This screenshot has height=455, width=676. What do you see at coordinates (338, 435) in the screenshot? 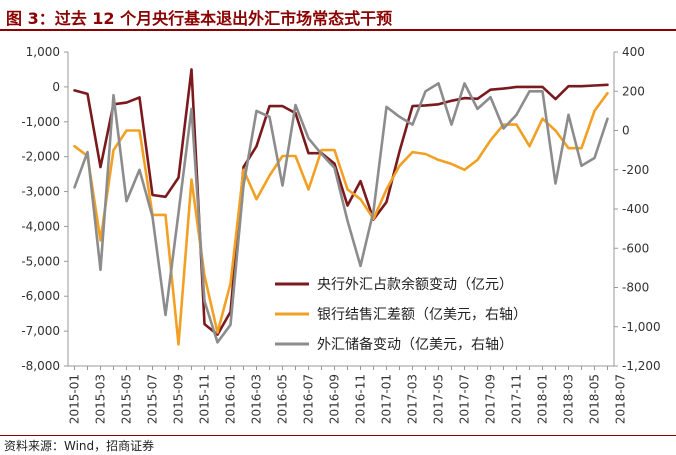
I see `source-divider` at bounding box center [338, 435].